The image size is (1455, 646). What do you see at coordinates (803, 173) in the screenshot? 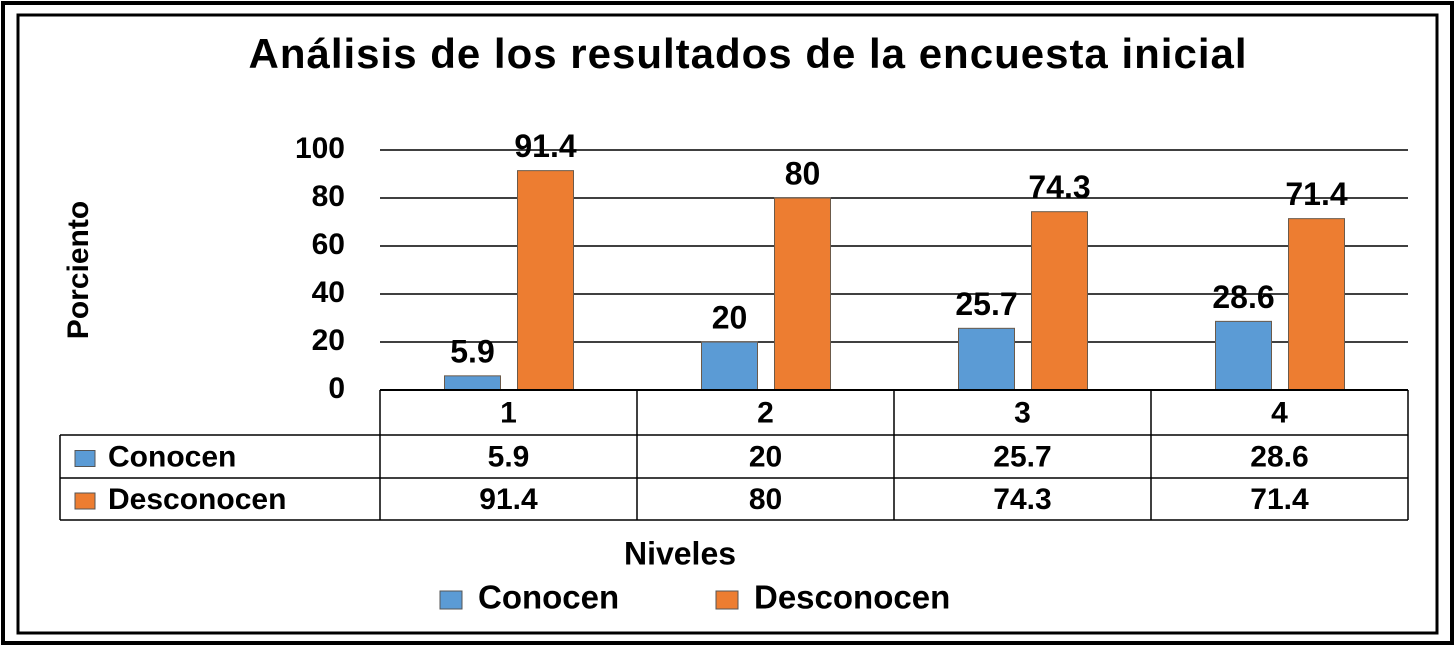
I see `data-label: 80` at bounding box center [803, 173].